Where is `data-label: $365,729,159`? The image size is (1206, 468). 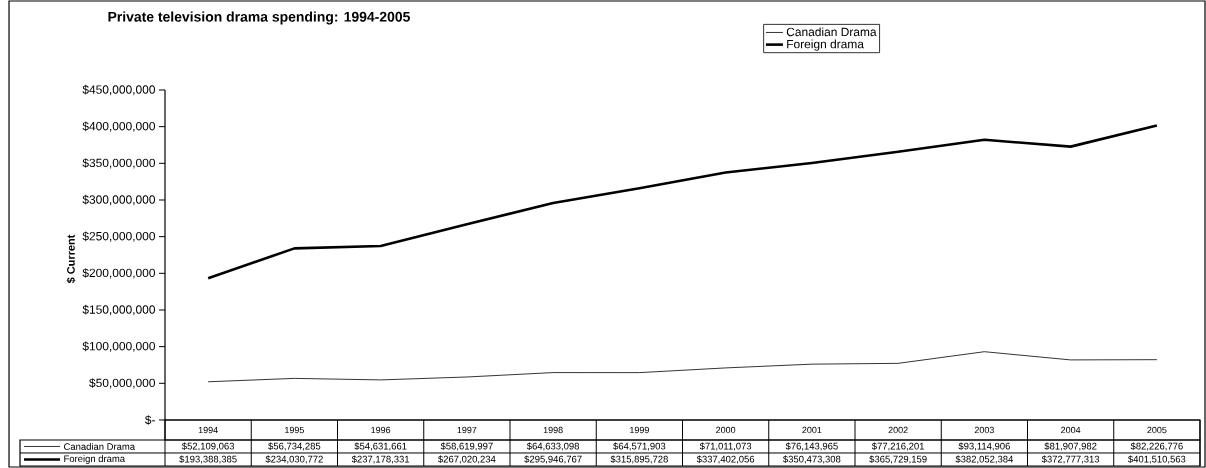 data-label: $365,729,159 is located at coordinates (898, 459).